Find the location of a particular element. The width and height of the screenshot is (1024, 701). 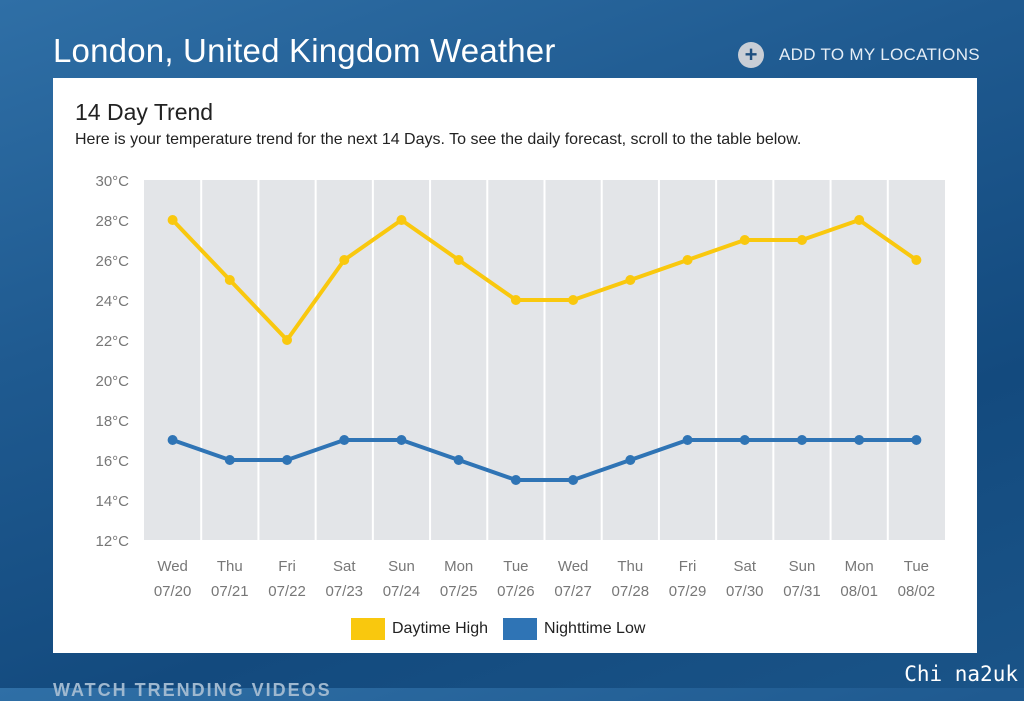

add-to-my-locations-label: ADD TO MY LOCATIONS is located at coordinates (879, 54).